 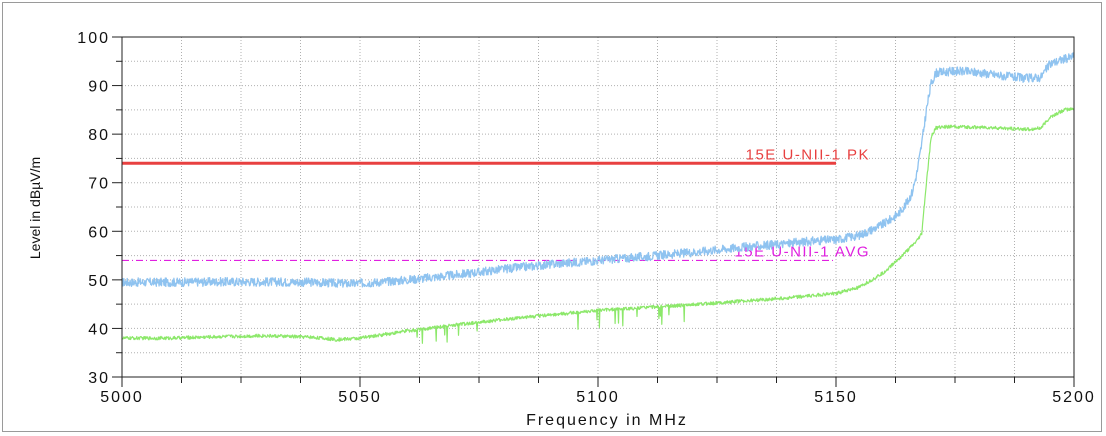 What do you see at coordinates (360, 397) in the screenshot?
I see `x-tick-label: 5050` at bounding box center [360, 397].